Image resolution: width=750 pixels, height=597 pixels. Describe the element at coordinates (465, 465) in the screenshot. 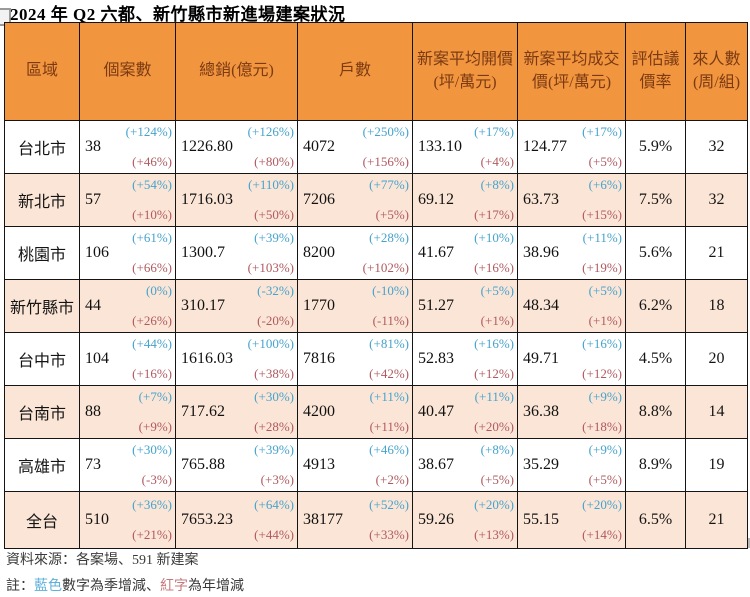

I see `metric-cell: 38.67 (+8%) (+5%)` at that location.